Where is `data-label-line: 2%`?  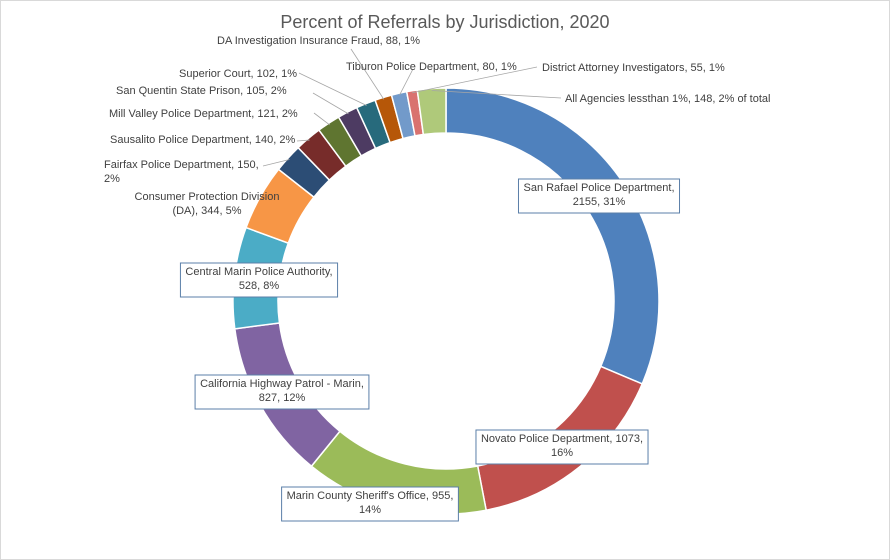
data-label-line: 2% is located at coordinates (112, 179).